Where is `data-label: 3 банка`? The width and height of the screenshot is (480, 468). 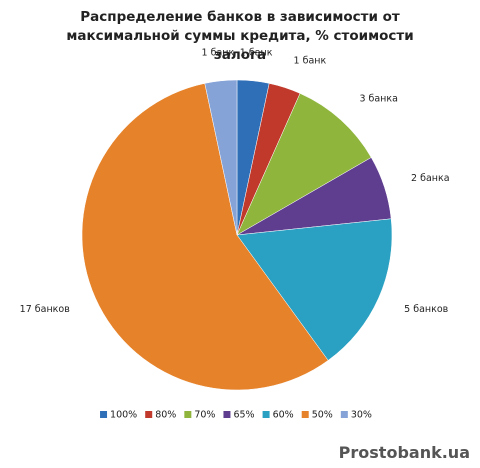 data-label: 3 банка is located at coordinates (378, 99).